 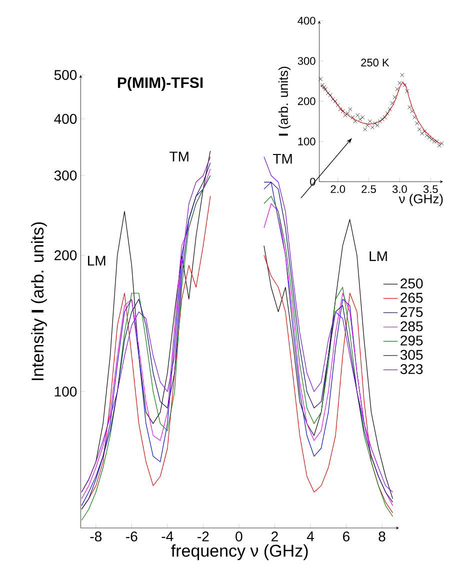 What do you see at coordinates (96, 537) in the screenshot?
I see `x-tick-label: -8` at bounding box center [96, 537].